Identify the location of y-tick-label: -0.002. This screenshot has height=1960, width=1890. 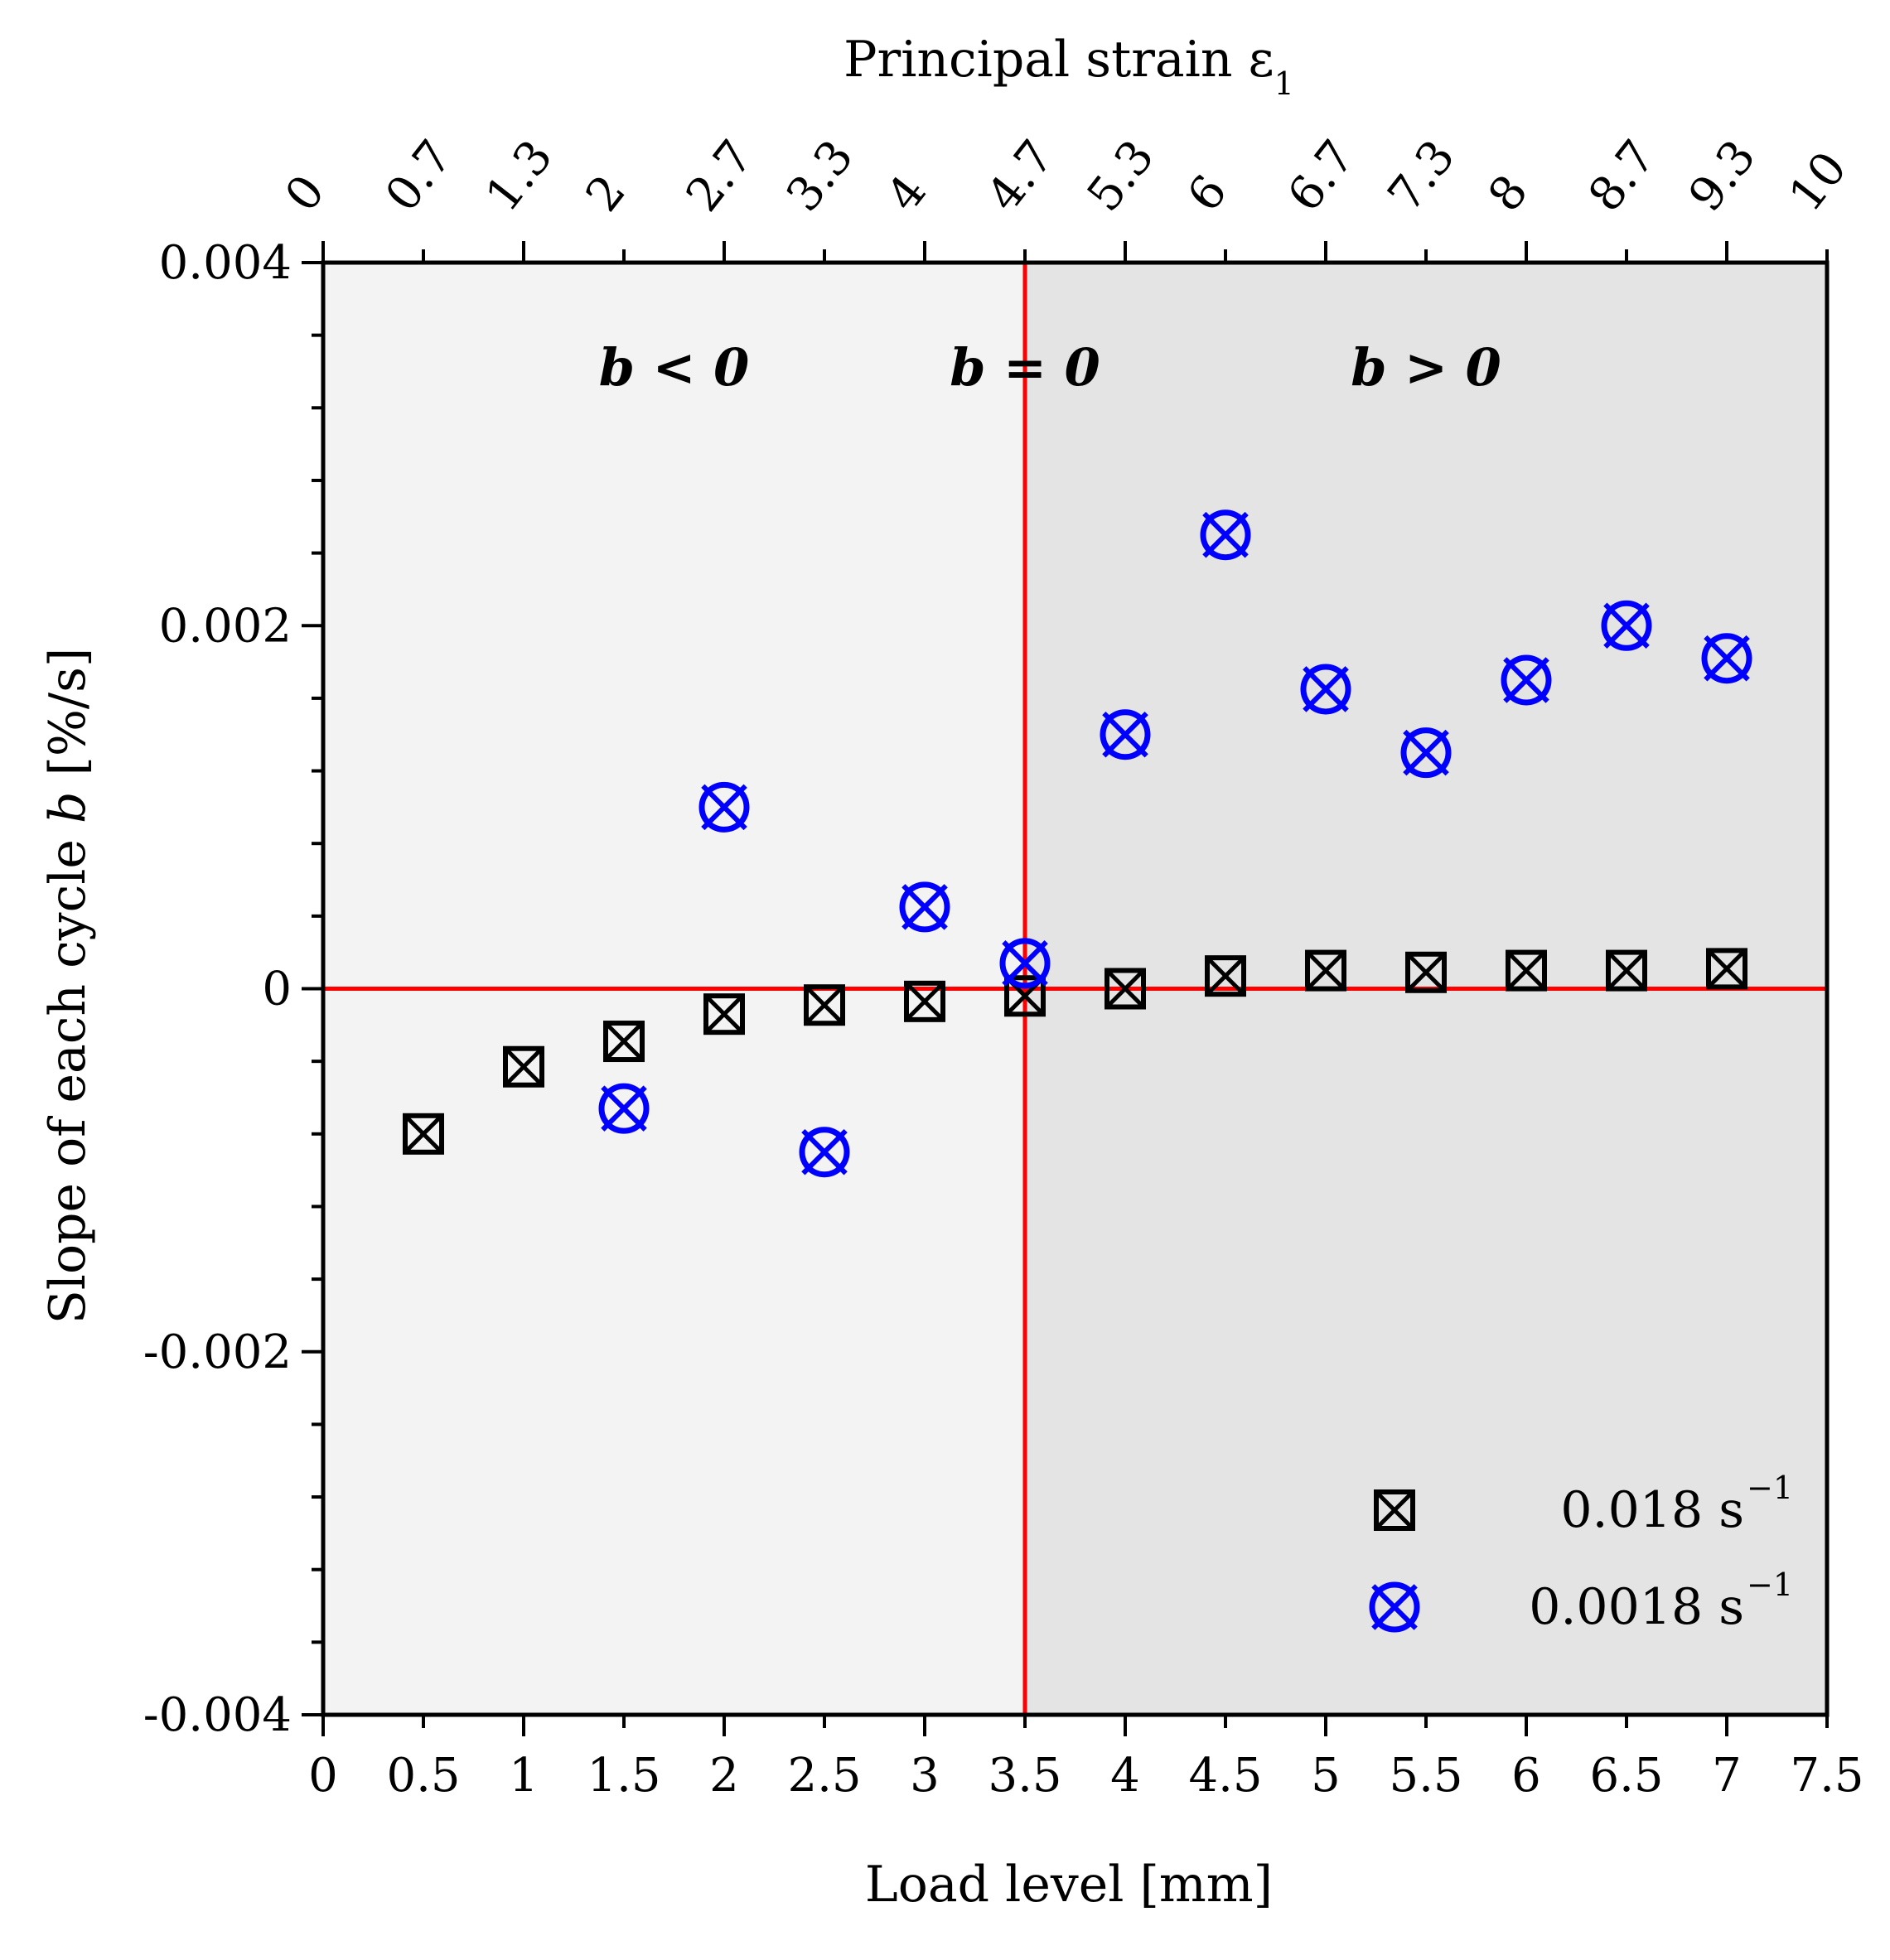
(217, 1352).